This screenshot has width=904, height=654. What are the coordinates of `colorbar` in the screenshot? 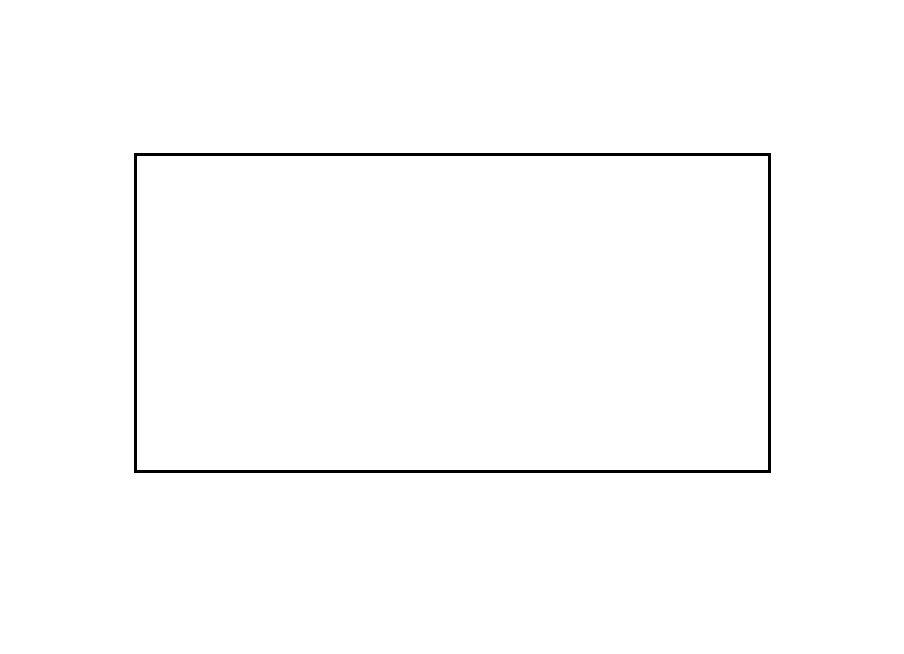 It's located at (800, 354).